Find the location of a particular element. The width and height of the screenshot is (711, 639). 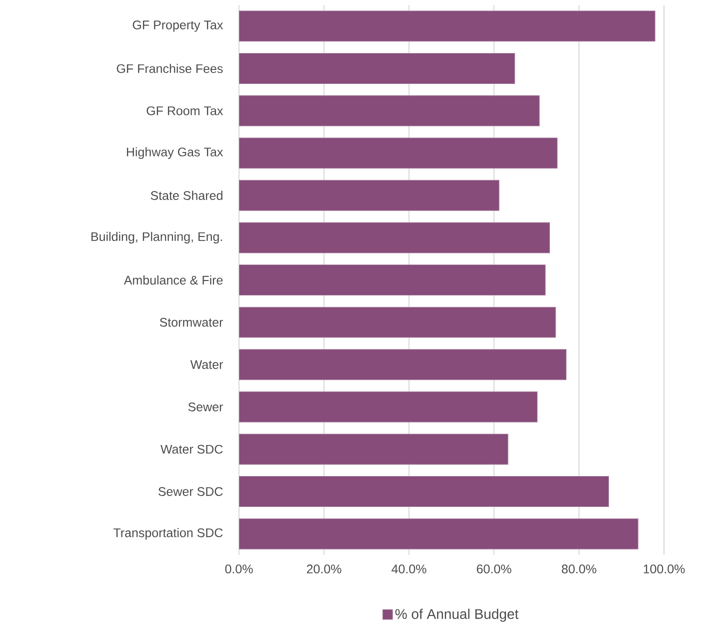

y-tick-label: GF Property Tax is located at coordinates (178, 26).